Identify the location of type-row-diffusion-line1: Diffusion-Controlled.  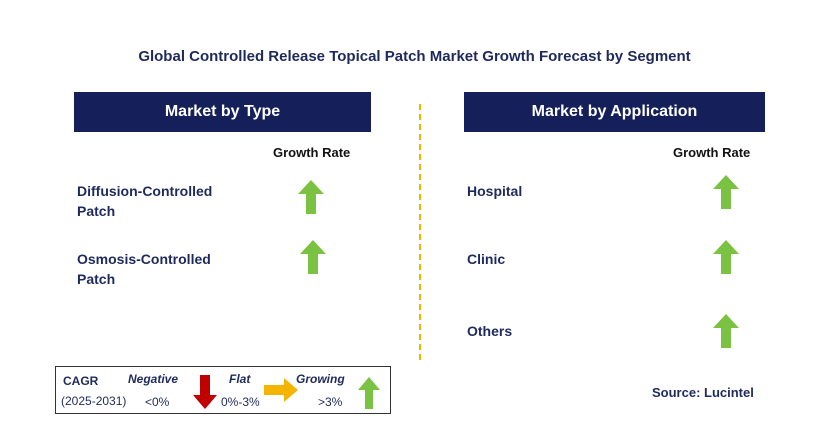
(145, 191).